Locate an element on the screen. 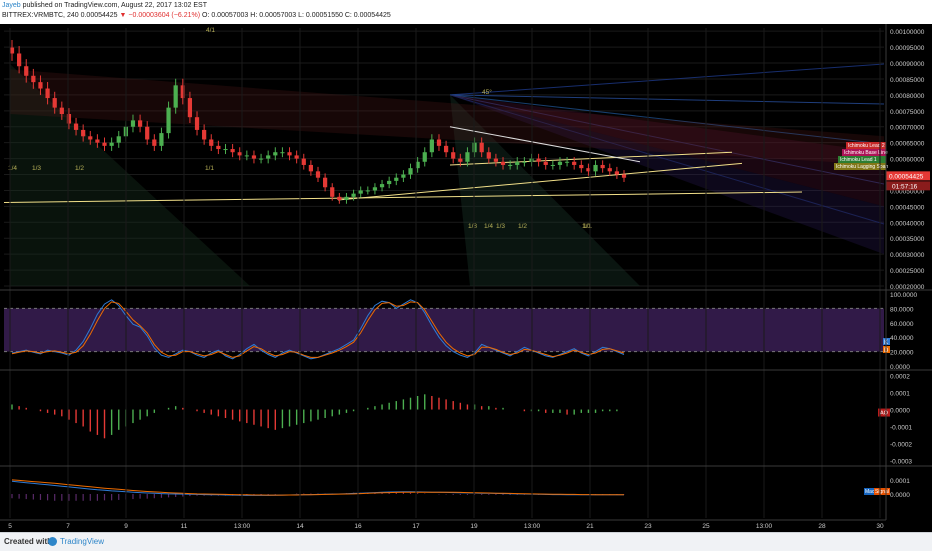 The width and height of the screenshot is (932, 551). fan-label: 1/2 is located at coordinates (79, 168).